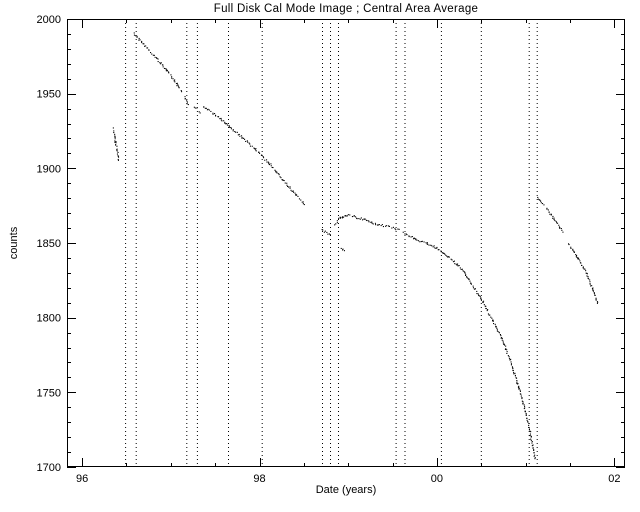  Describe the element at coordinates (550, 214) in the screenshot. I see `series-seg-j` at that location.